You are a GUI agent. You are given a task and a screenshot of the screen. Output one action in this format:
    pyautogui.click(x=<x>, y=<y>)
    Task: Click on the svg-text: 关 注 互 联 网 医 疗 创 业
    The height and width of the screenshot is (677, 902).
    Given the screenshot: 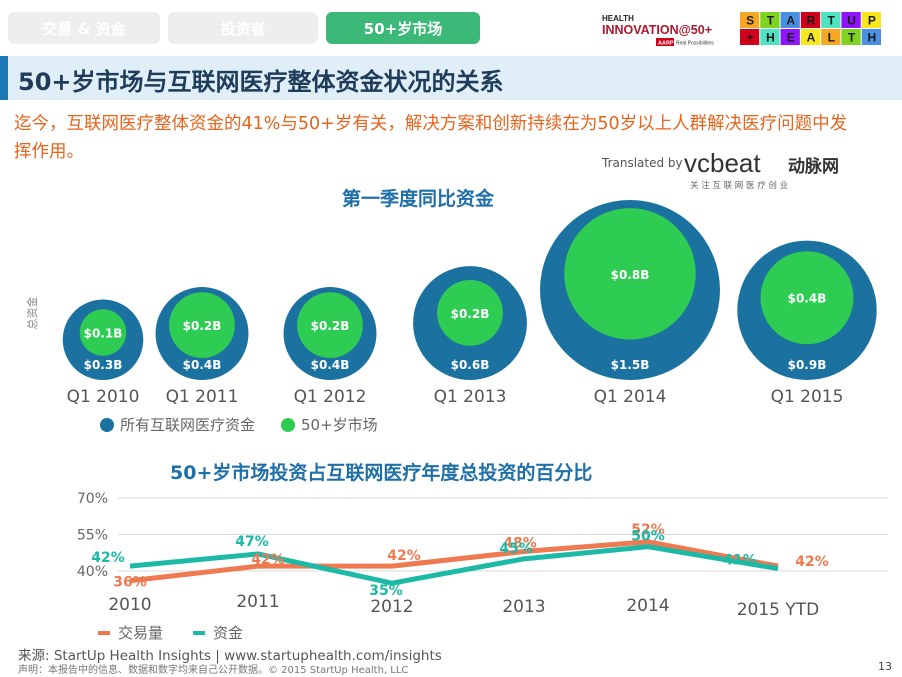 What is the action you would take?
    pyautogui.click(x=739, y=185)
    